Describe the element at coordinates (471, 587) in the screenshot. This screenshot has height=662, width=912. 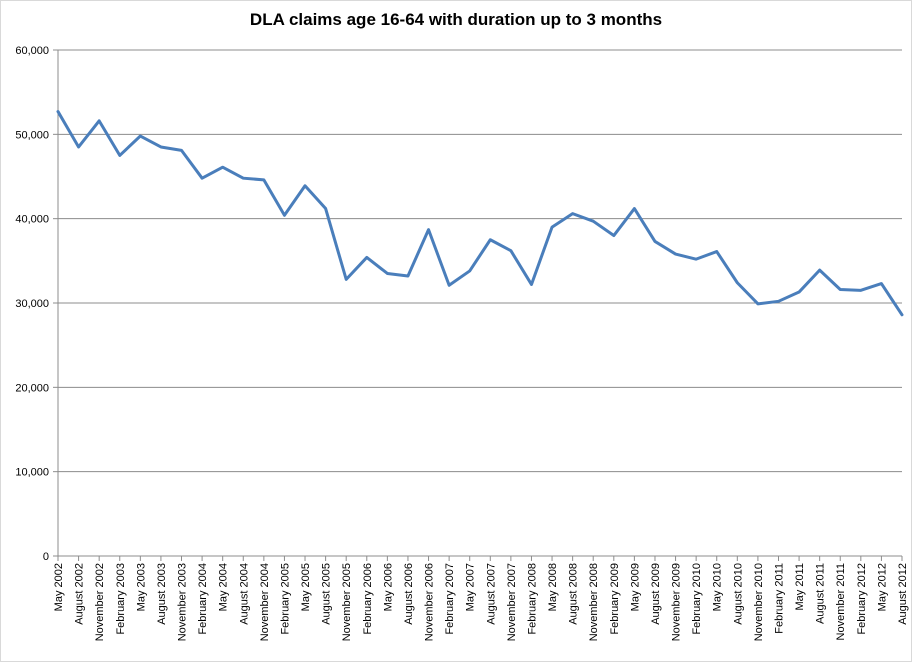
I see `x-tick-label: May 2007` at that location.